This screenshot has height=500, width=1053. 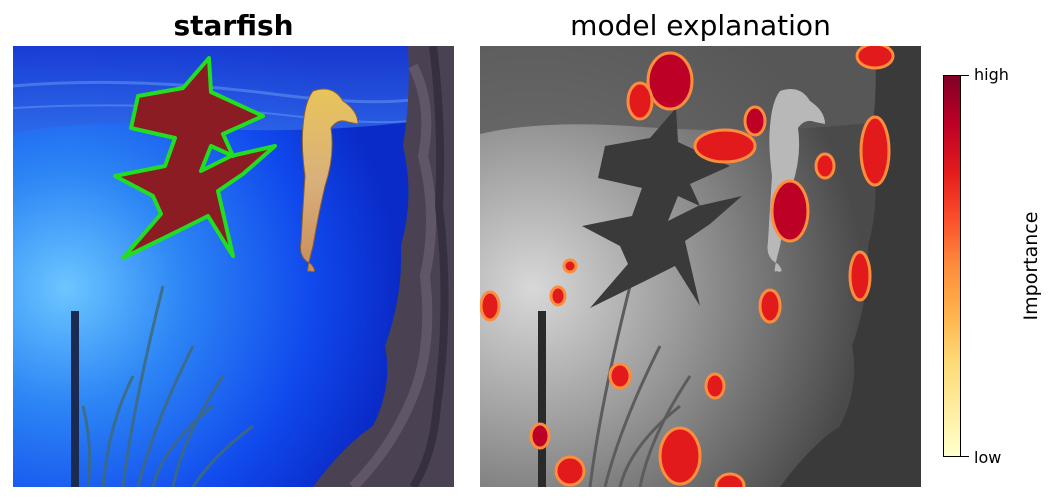 I want to click on colorbar-high-label: high, so click(x=991, y=74).